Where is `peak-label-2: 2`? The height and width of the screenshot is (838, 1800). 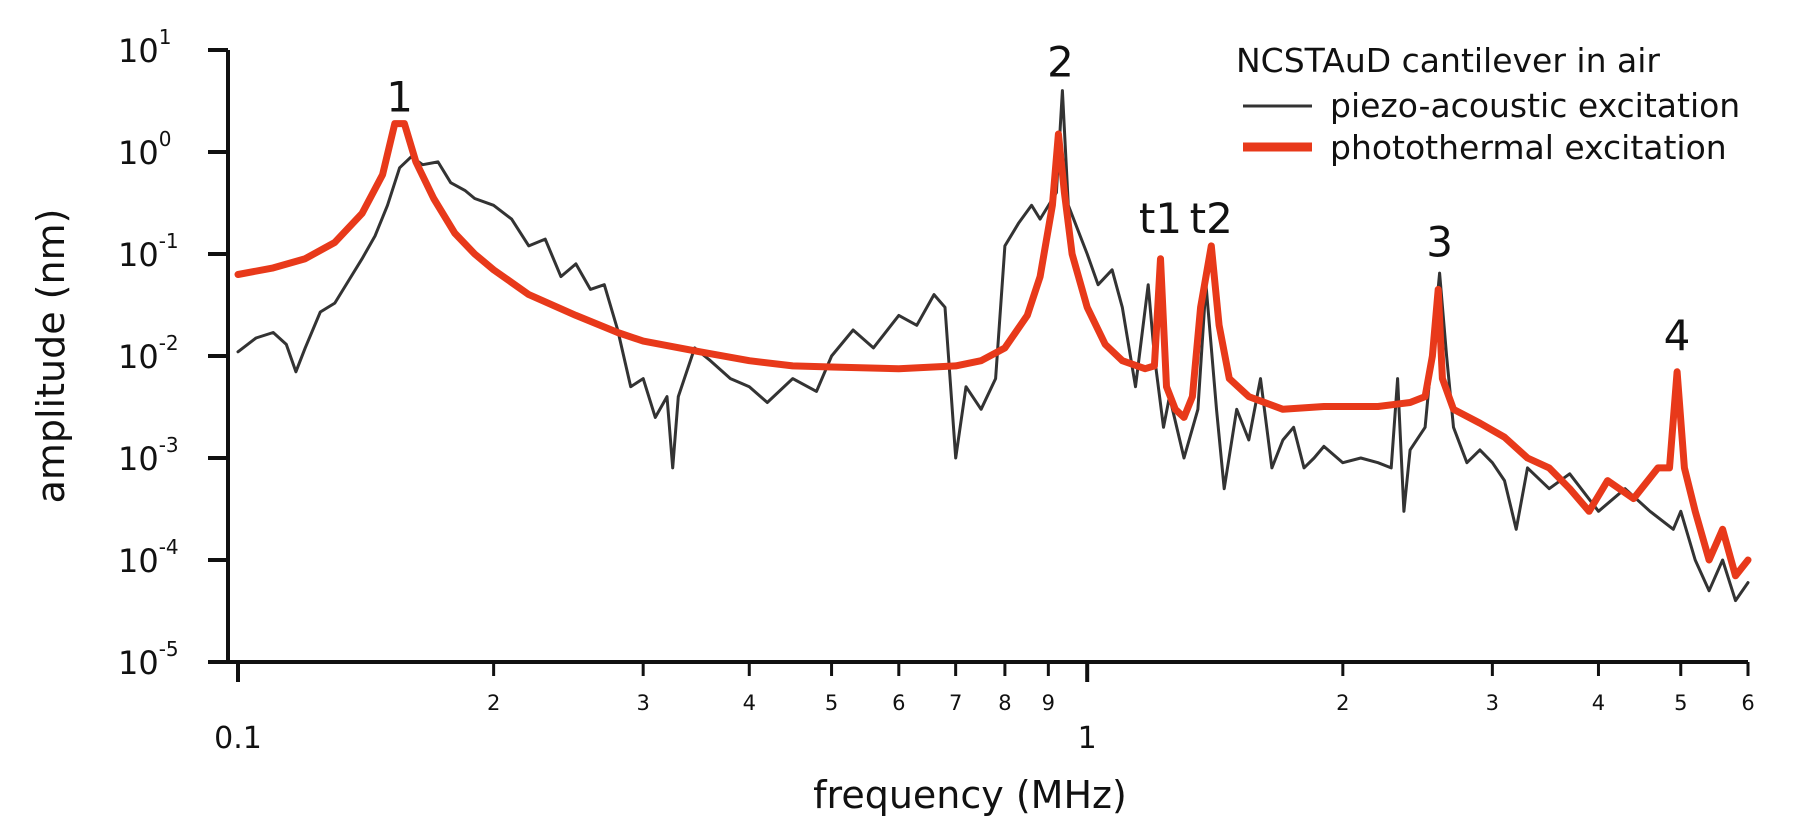 peak-label-2: 2 is located at coordinates (1060, 61).